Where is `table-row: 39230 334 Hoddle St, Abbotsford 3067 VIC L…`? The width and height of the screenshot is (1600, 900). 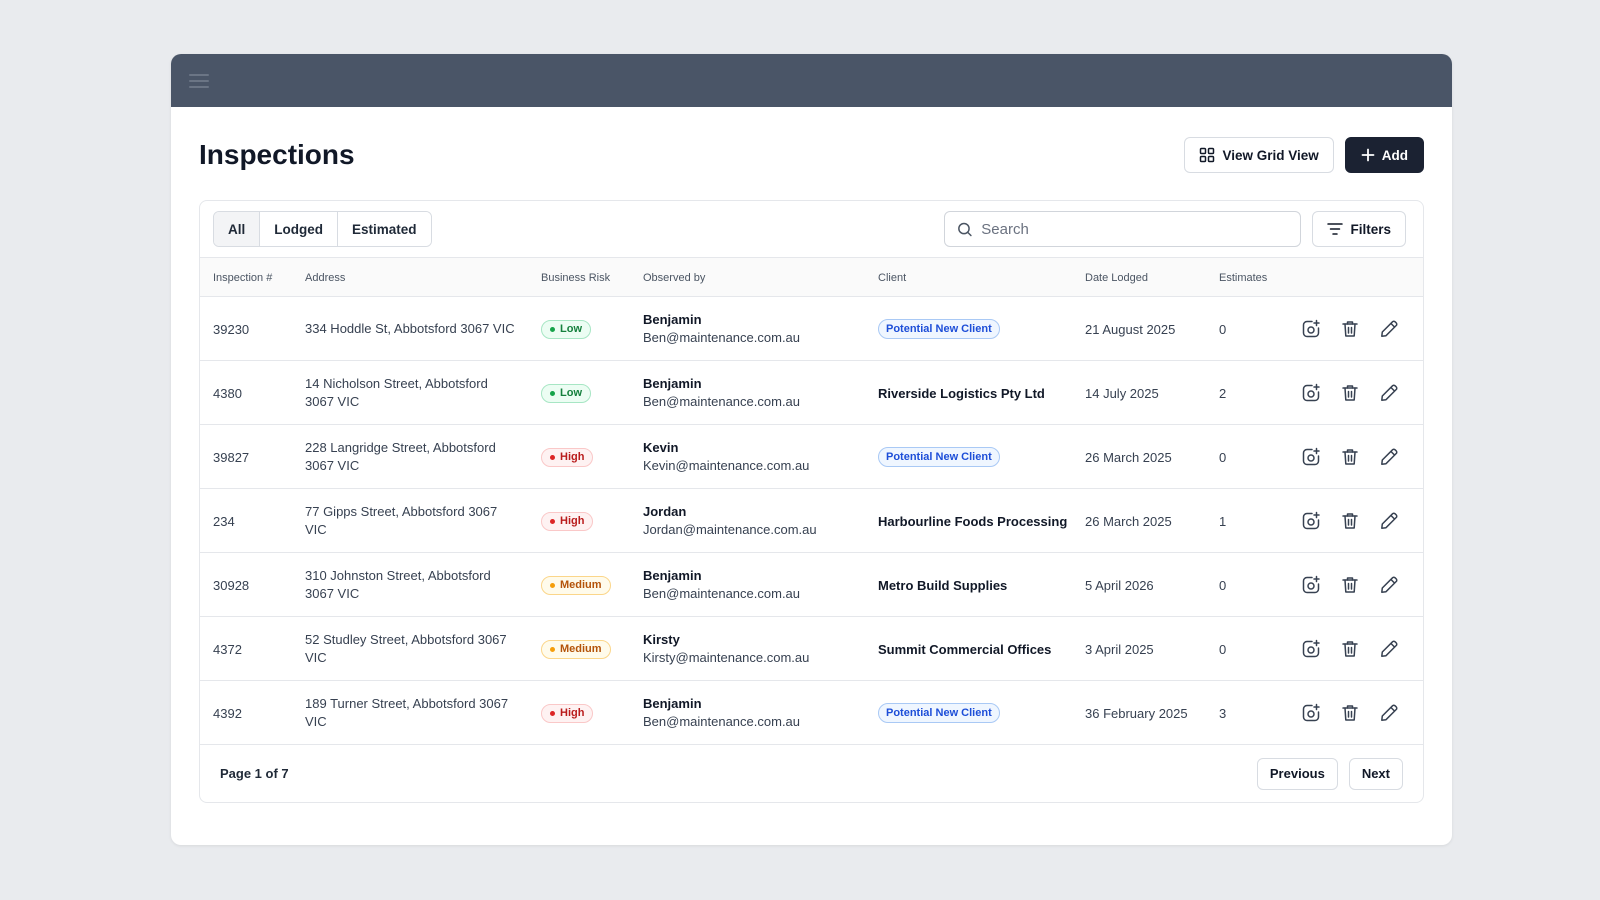
table-row: 39230 334 Hoddle St, Abbotsford 3067 VIC L… is located at coordinates (811, 329).